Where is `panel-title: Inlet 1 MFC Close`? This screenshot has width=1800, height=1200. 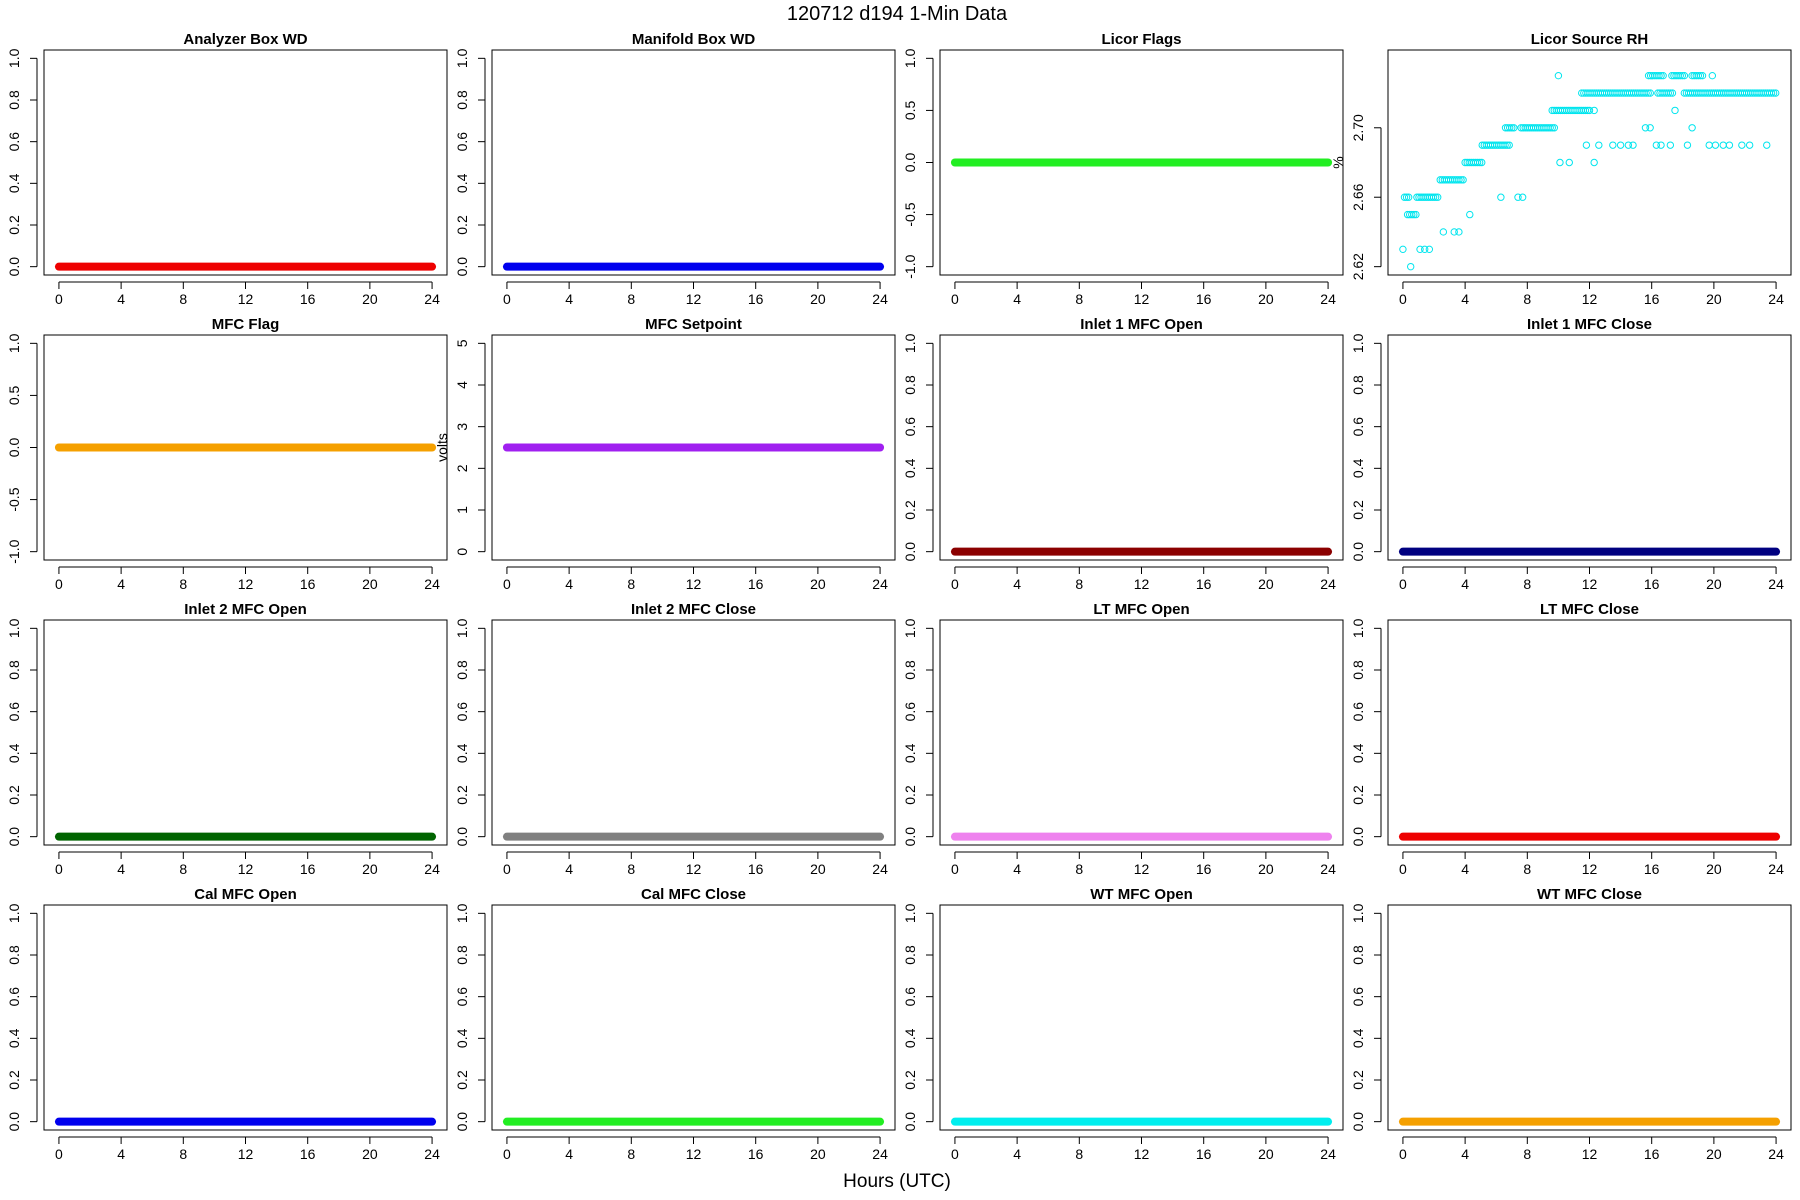
panel-title: Inlet 1 MFC Close is located at coordinates (1589, 324).